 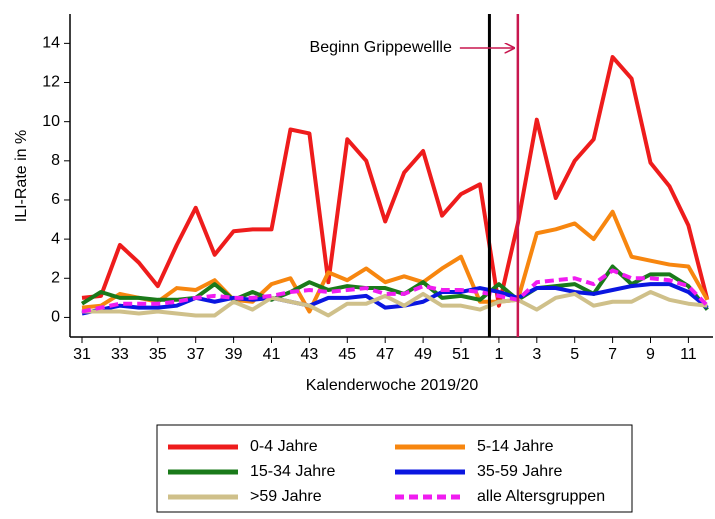 What do you see at coordinates (51, 121) in the screenshot?
I see `y-tick-label: 10` at bounding box center [51, 121].